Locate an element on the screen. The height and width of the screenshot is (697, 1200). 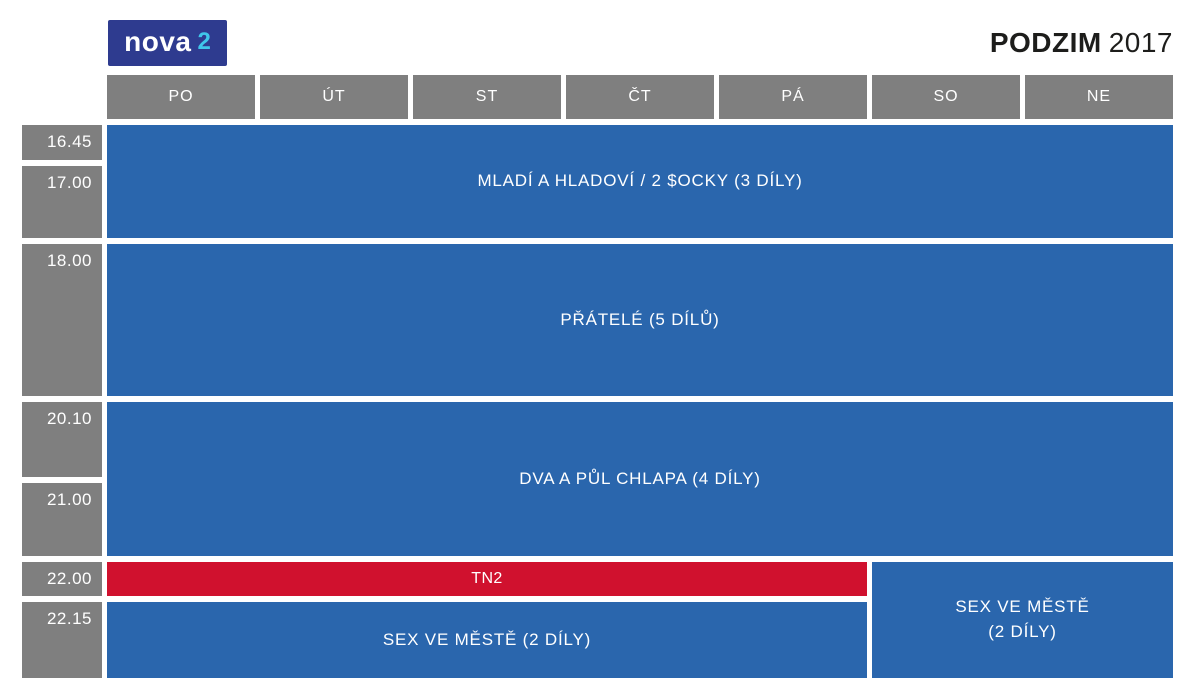
time-label: 18.00 is located at coordinates (62, 320).